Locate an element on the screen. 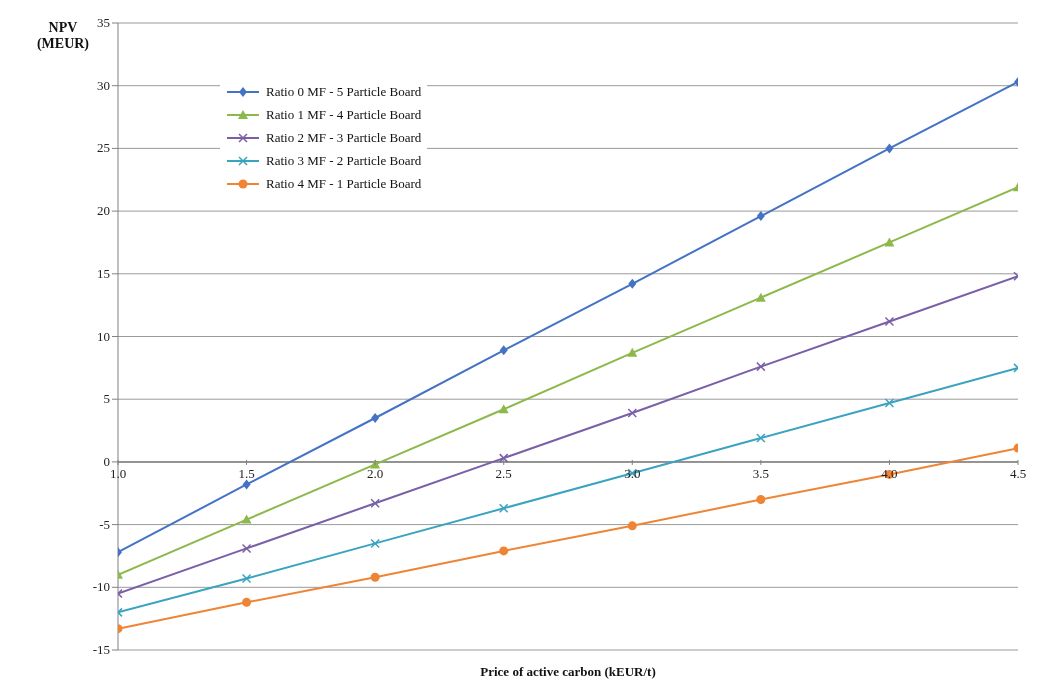 This screenshot has width=1041, height=695. x-tick-label: 1.5 is located at coordinates (246, 473).